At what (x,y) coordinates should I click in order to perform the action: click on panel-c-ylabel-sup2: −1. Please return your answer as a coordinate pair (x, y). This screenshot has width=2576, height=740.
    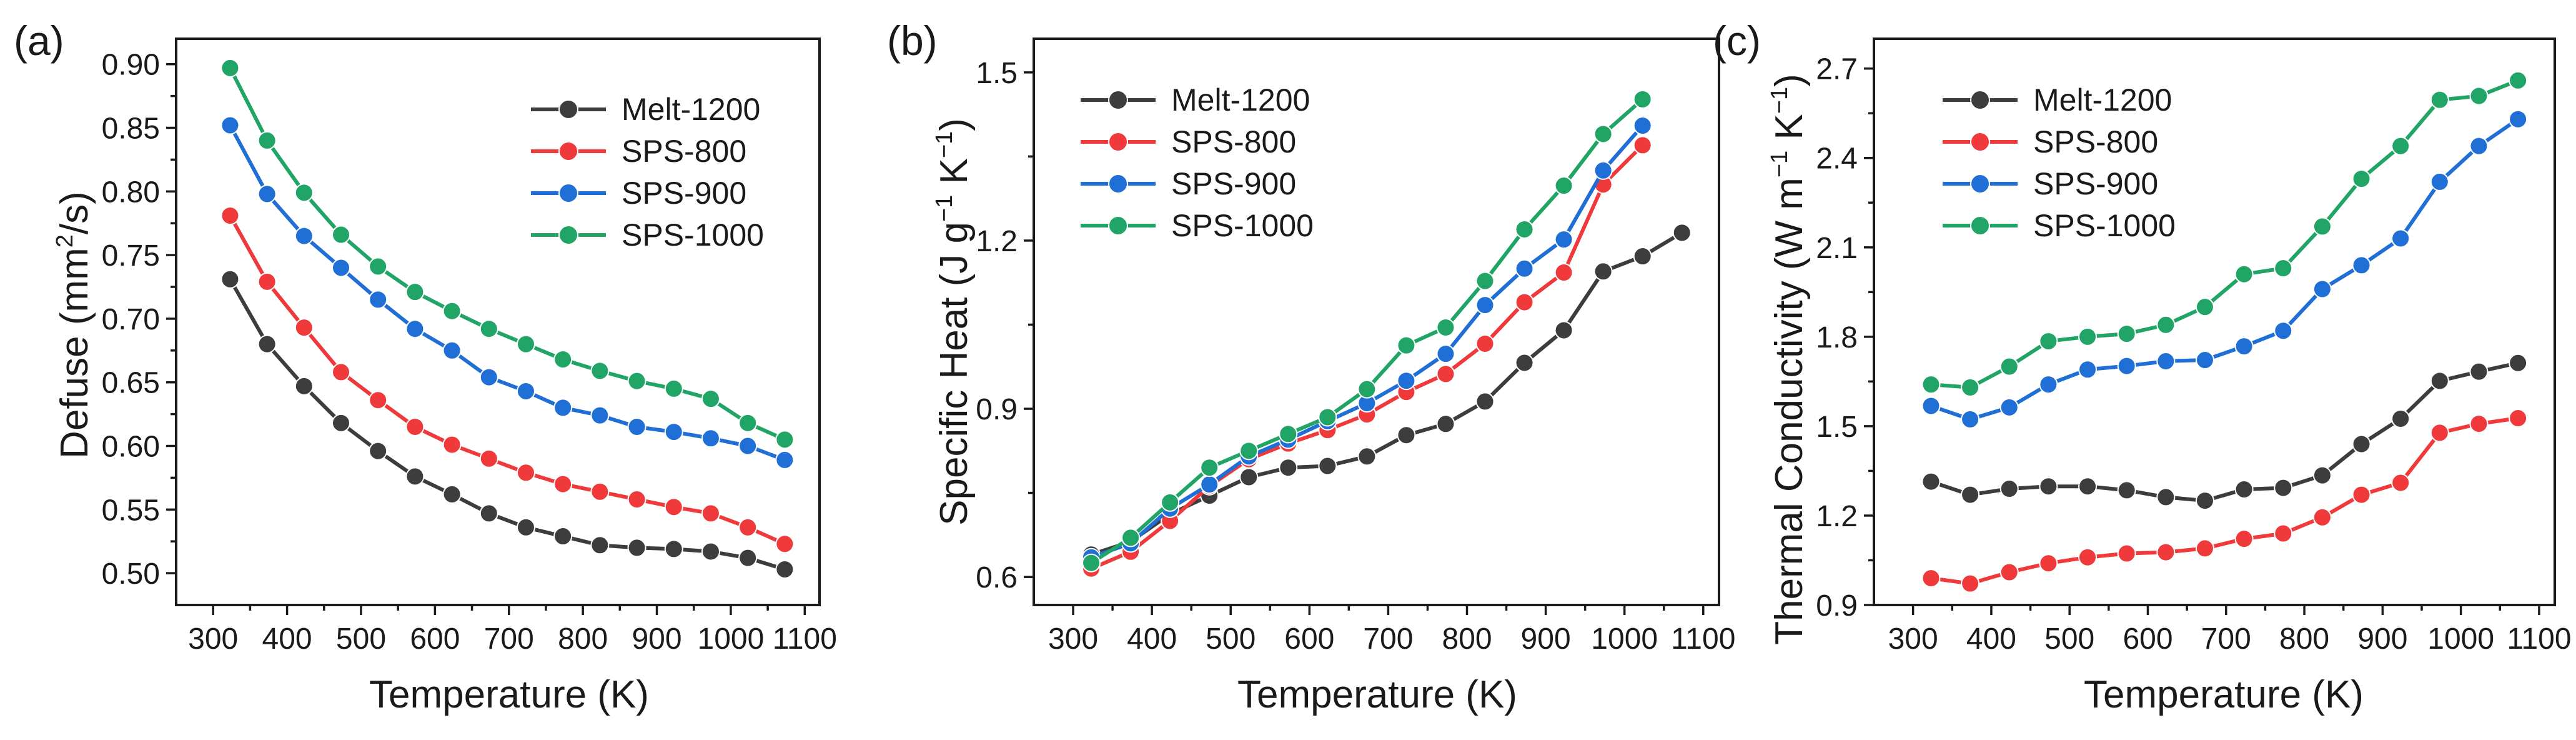
    Looking at the image, I should click on (1779, 100).